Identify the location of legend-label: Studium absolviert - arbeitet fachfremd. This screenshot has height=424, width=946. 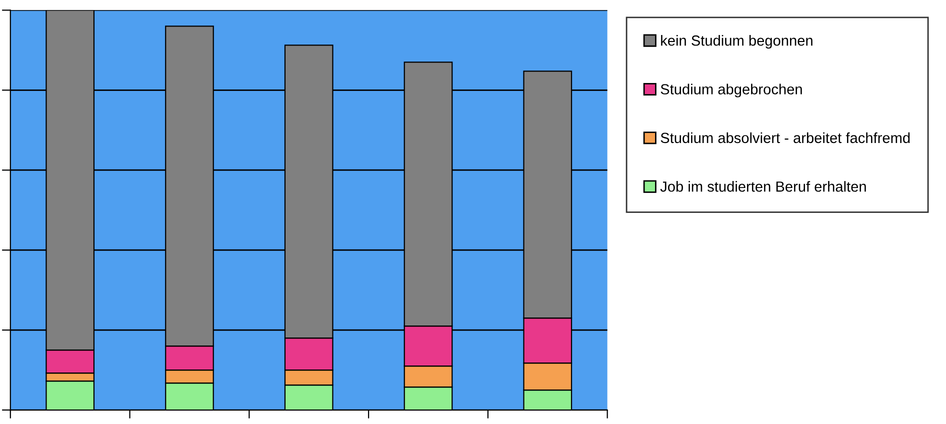
(785, 138).